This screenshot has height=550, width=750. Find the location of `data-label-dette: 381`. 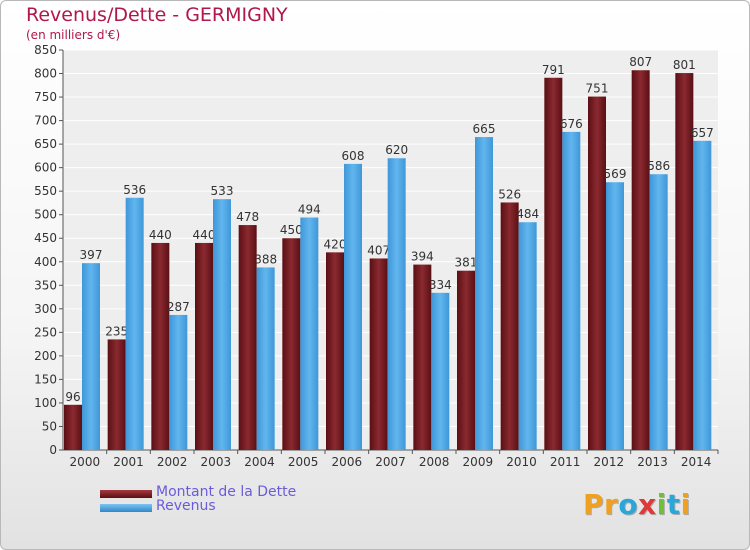

data-label-dette: 381 is located at coordinates (466, 263).